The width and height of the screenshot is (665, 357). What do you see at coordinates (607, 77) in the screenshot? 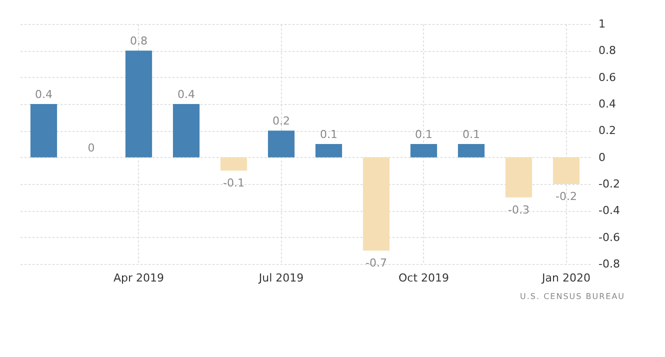
I see `y-tick-label: 0.6` at bounding box center [607, 77].